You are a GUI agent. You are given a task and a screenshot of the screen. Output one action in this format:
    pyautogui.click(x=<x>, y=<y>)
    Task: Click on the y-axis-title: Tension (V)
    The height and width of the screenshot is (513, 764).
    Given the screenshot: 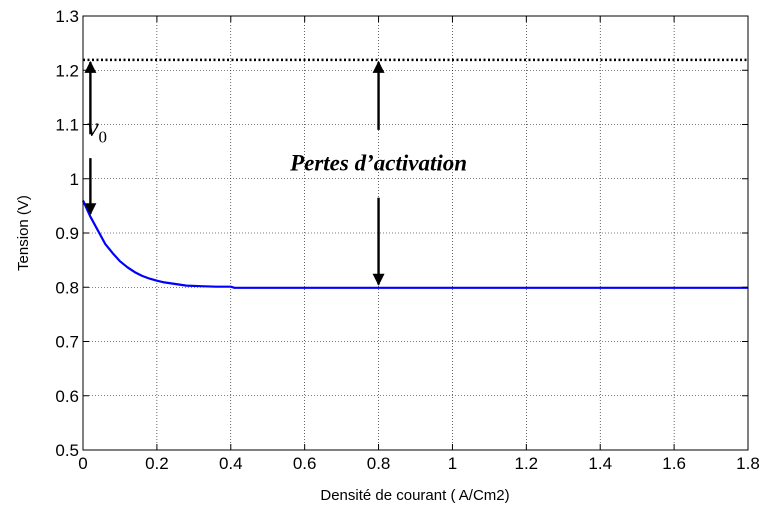 What is the action you would take?
    pyautogui.click(x=23, y=233)
    